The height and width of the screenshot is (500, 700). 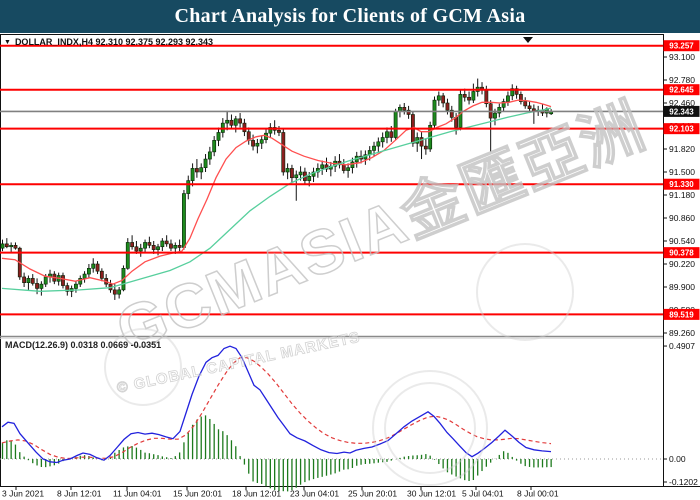 I want to click on svg-text: 89.260, so click(x=682, y=333).